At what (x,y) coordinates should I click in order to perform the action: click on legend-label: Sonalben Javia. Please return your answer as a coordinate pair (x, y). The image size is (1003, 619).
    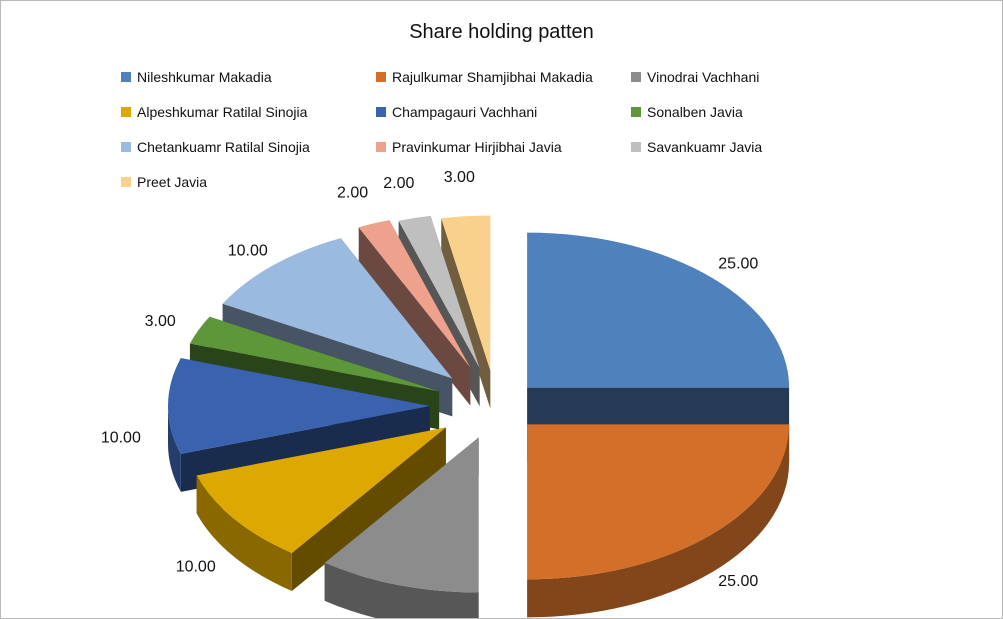
    Looking at the image, I should click on (695, 112).